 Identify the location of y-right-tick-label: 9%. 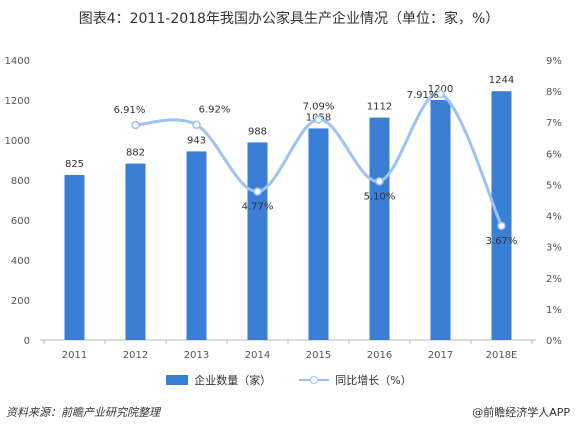
(554, 61).